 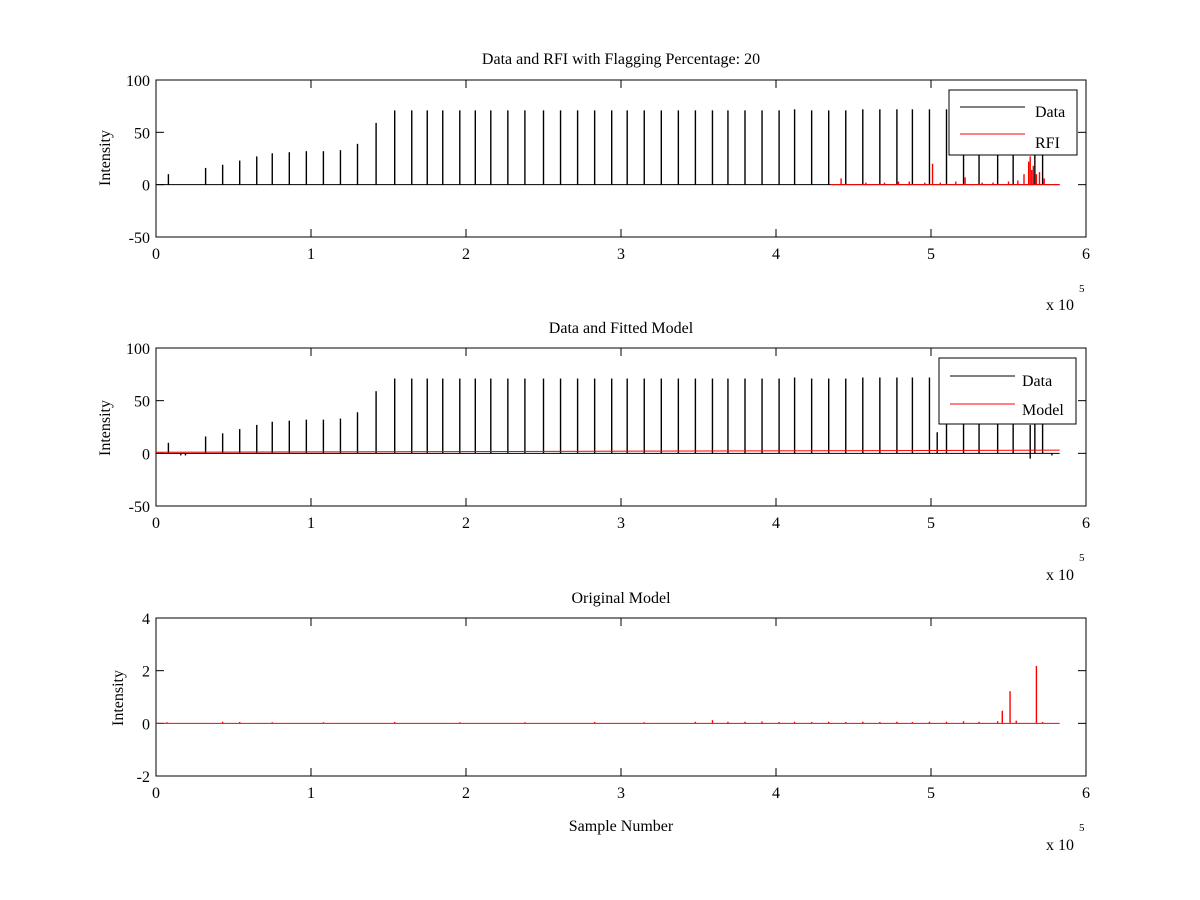 What do you see at coordinates (621, 826) in the screenshot?
I see `x-axis-label: Sample Number` at bounding box center [621, 826].